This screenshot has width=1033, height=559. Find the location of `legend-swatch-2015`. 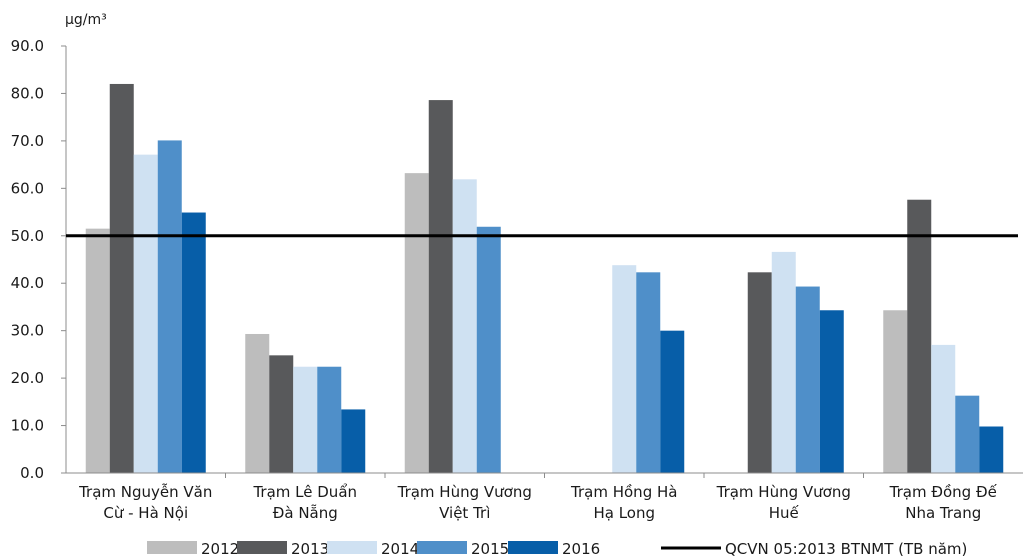

legend-swatch-2015 is located at coordinates (442, 547).